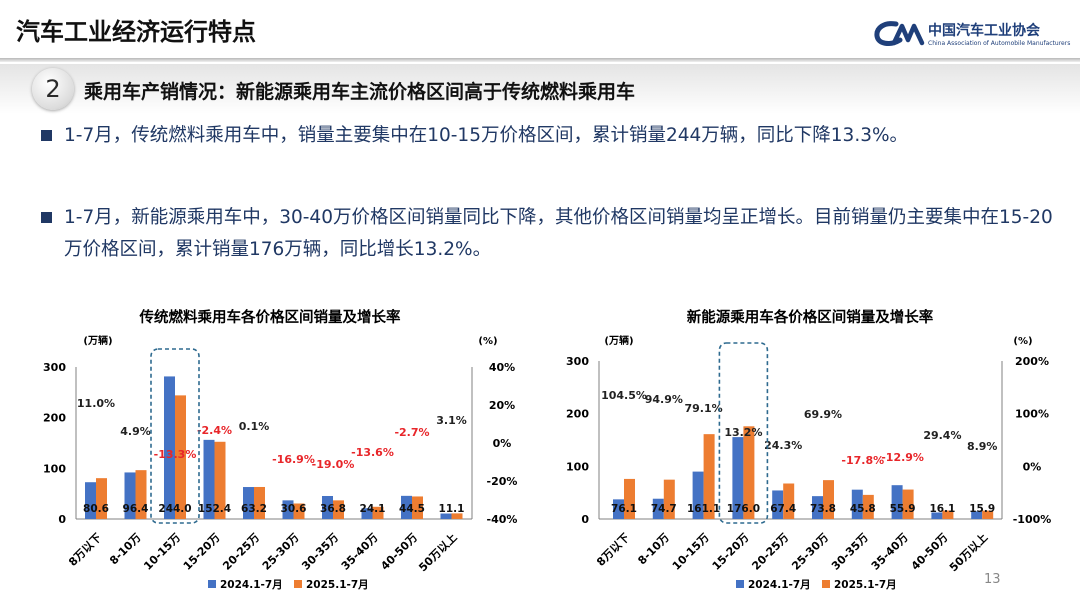 Image resolution: width=1080 pixels, height=607 pixels. I want to click on x-tick-label: 40-50万, so click(930, 552).